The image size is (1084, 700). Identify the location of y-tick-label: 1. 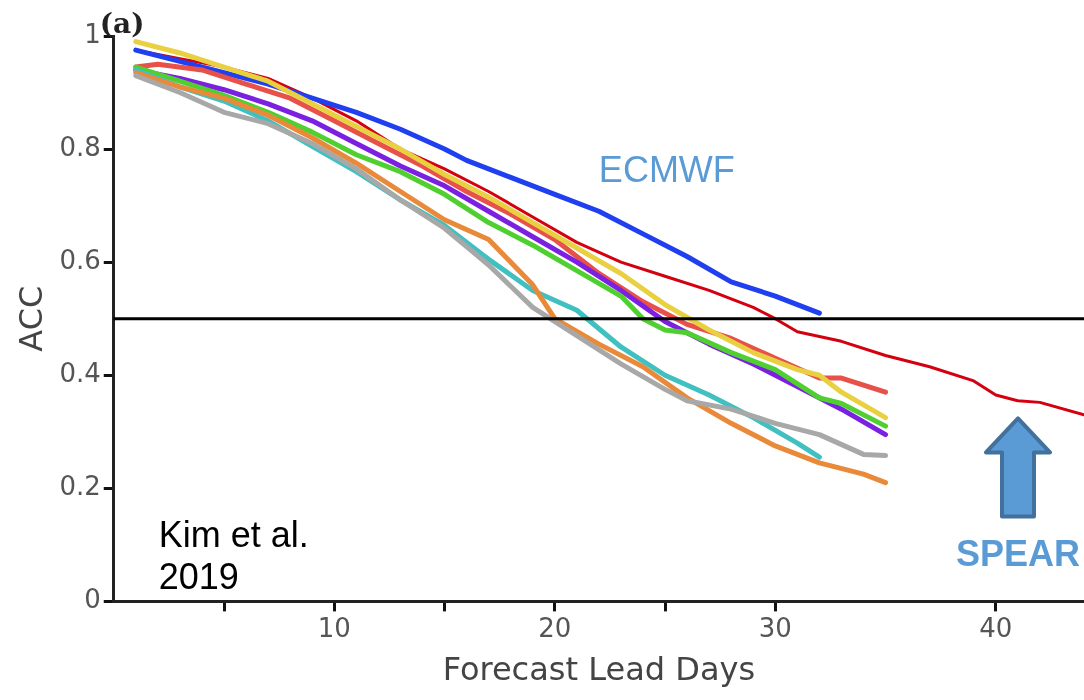
(92, 33).